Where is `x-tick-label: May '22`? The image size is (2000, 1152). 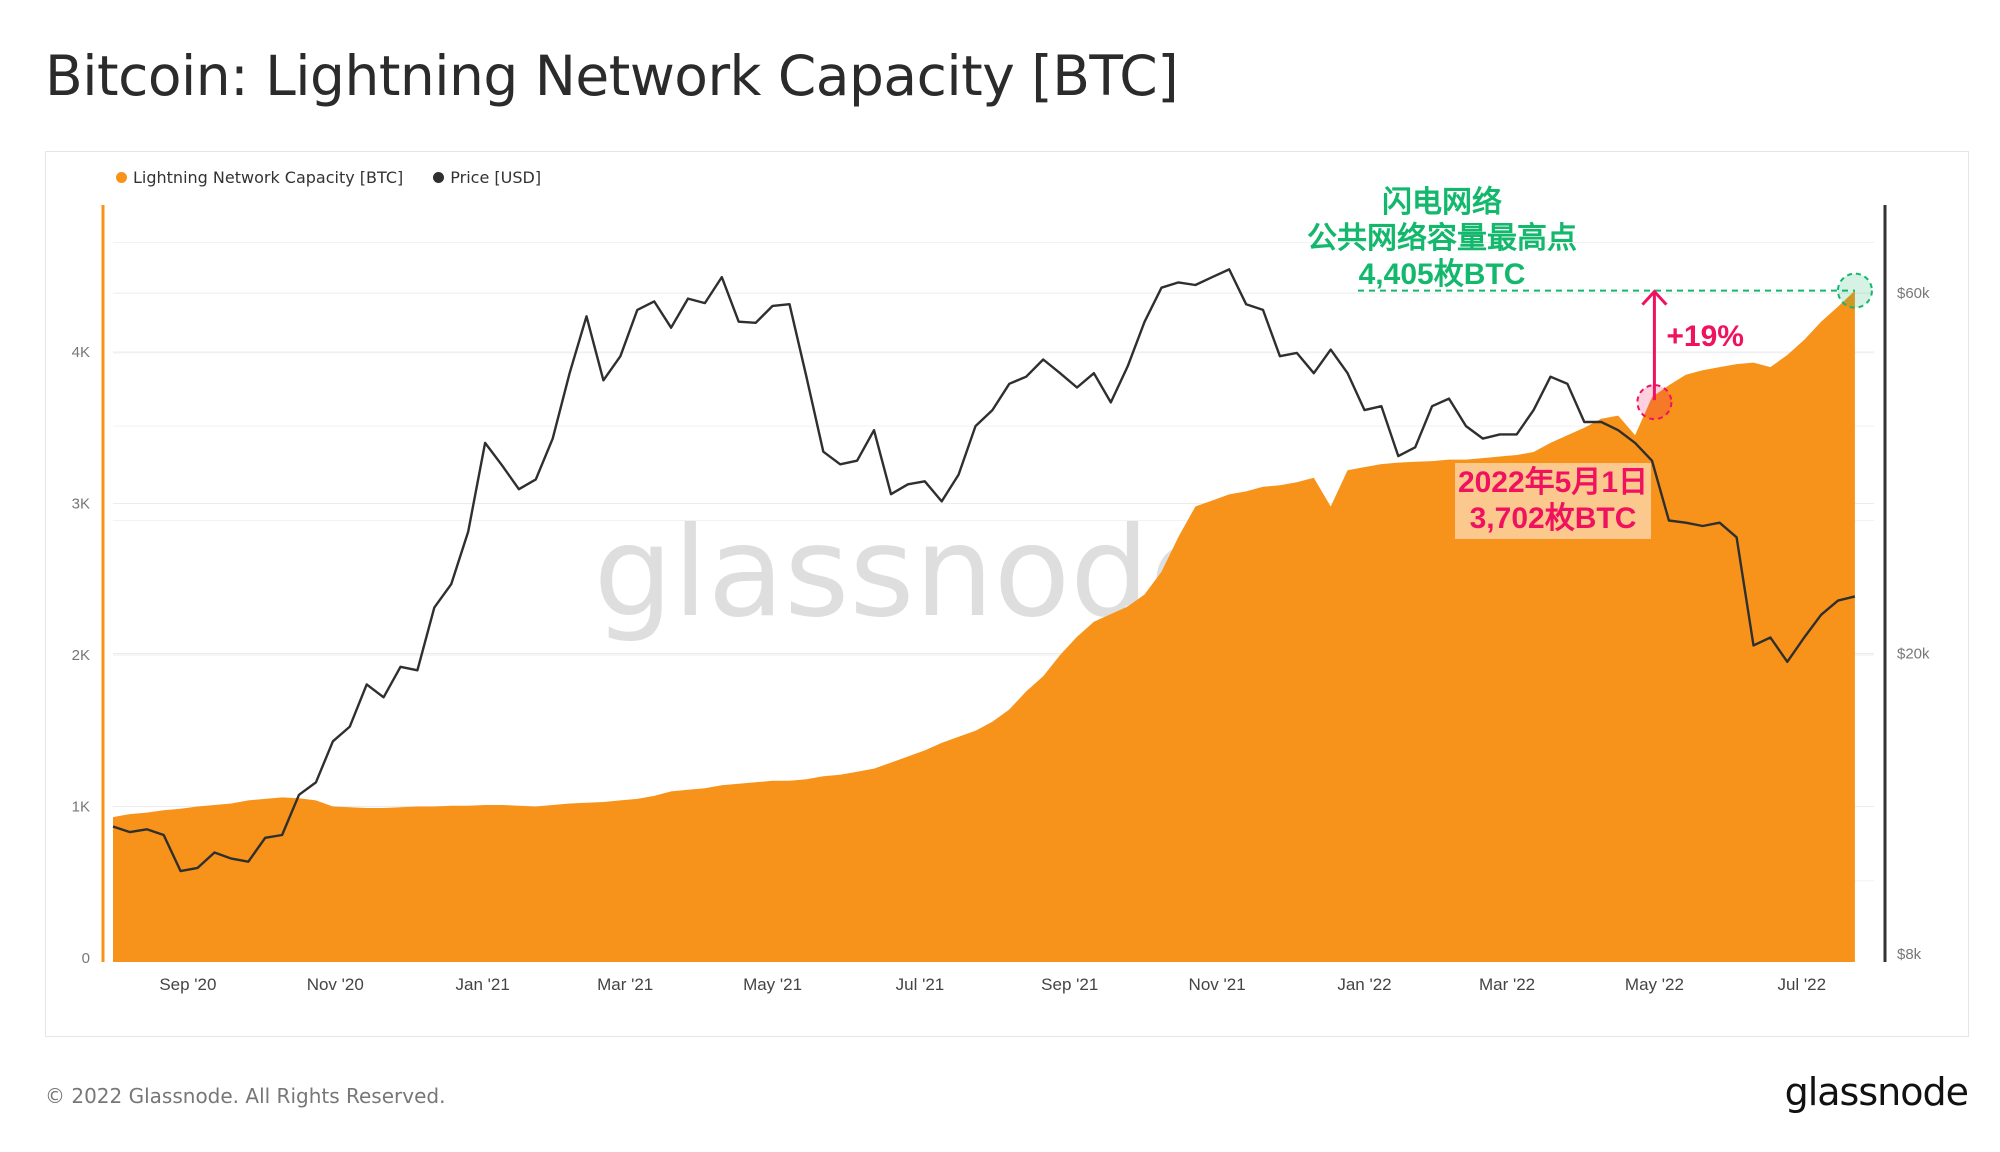
x-tick-label: May '22 is located at coordinates (1654, 984).